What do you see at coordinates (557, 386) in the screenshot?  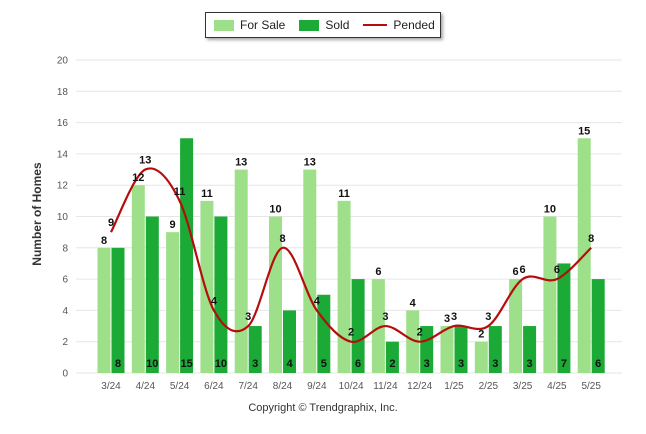 I see `x-tick-label: 4/25` at bounding box center [557, 386].